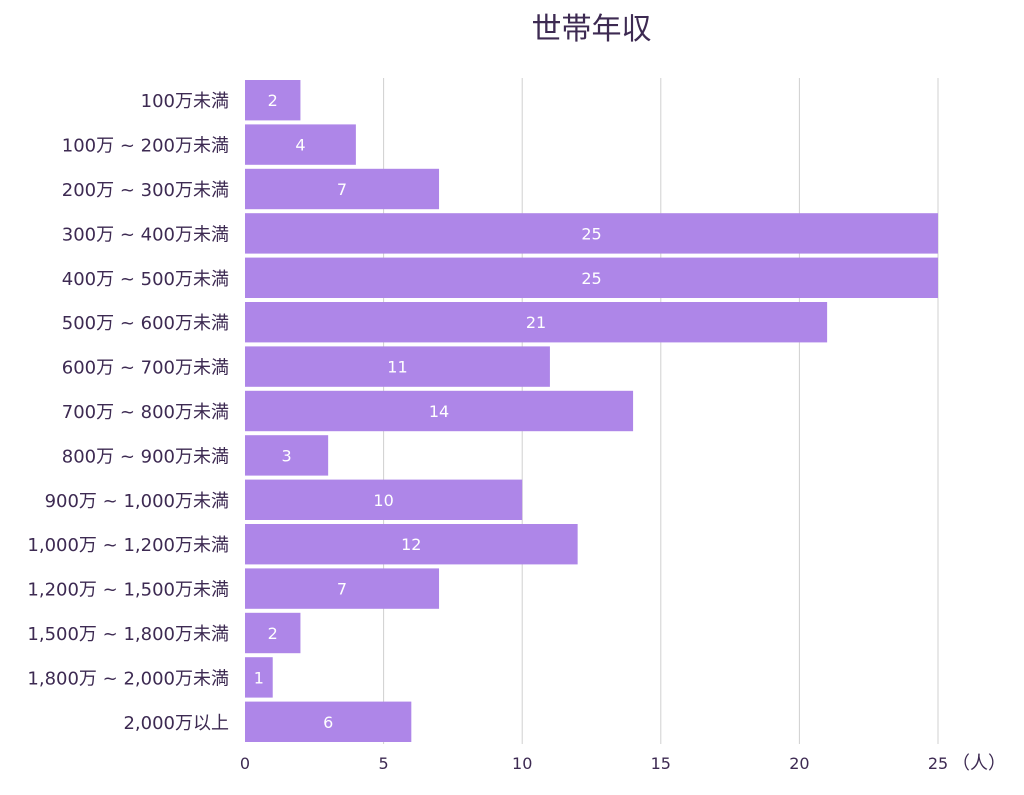  Describe the element at coordinates (384, 763) in the screenshot. I see `x-tick-label: 5` at that location.